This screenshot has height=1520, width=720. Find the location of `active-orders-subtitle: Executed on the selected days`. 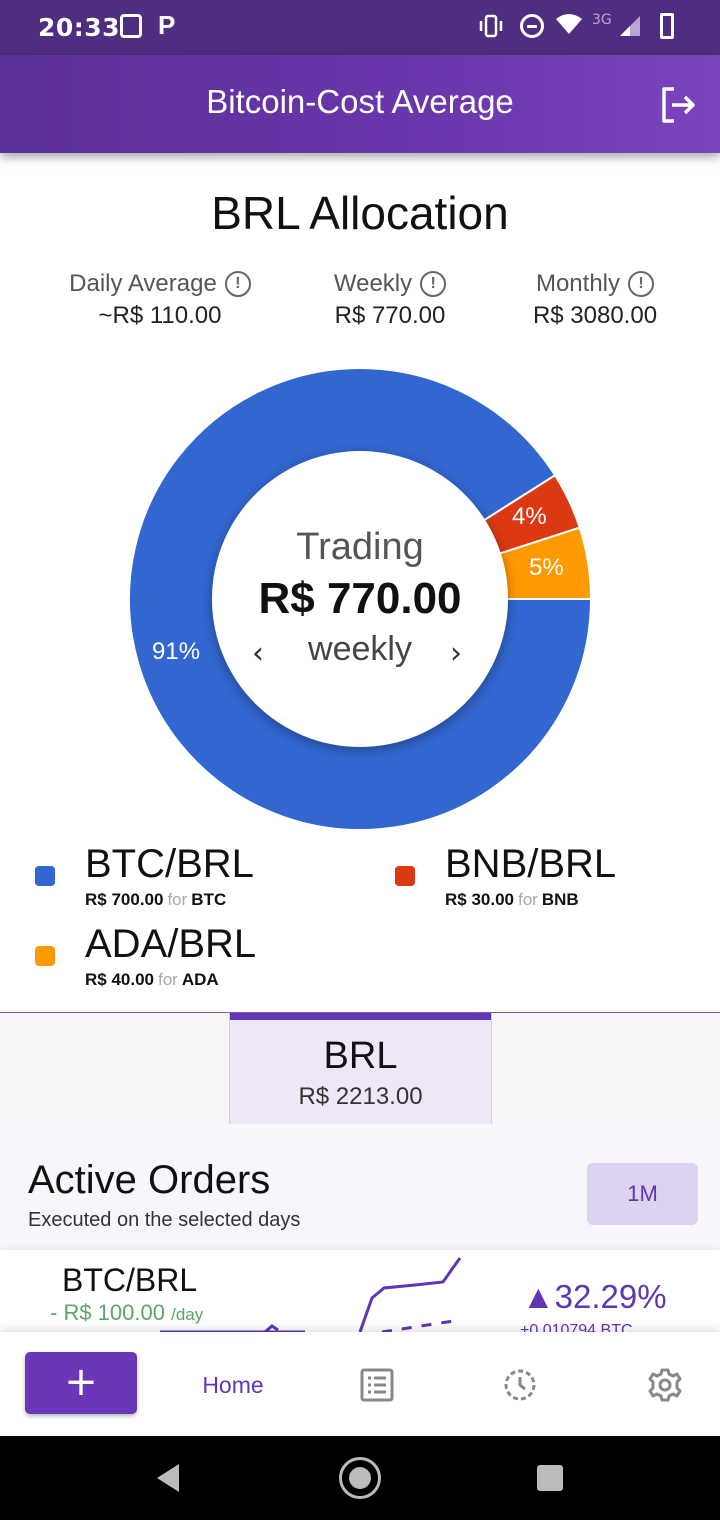

active-orders-subtitle: Executed on the selected days is located at coordinates (164, 1220).